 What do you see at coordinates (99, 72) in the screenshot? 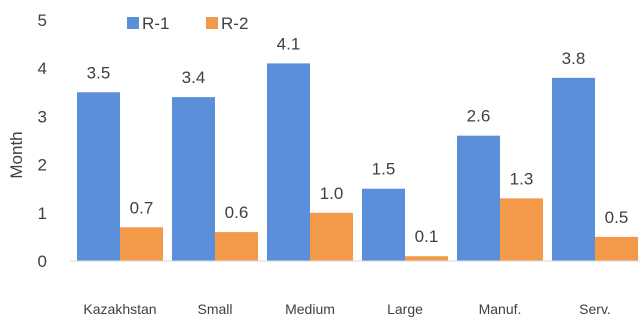
I see `data-label: 3.5` at bounding box center [99, 72].